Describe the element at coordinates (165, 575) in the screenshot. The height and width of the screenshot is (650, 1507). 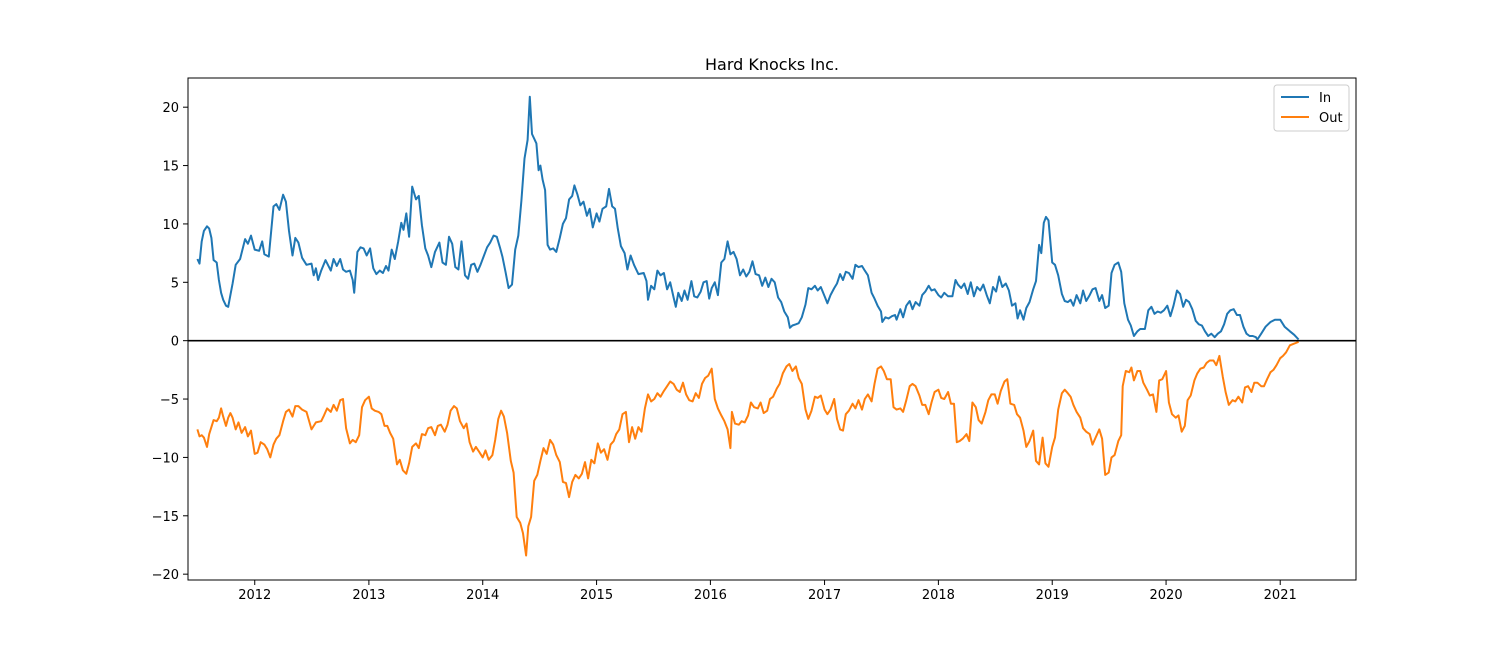
I see `y-tick-label: −20` at that location.